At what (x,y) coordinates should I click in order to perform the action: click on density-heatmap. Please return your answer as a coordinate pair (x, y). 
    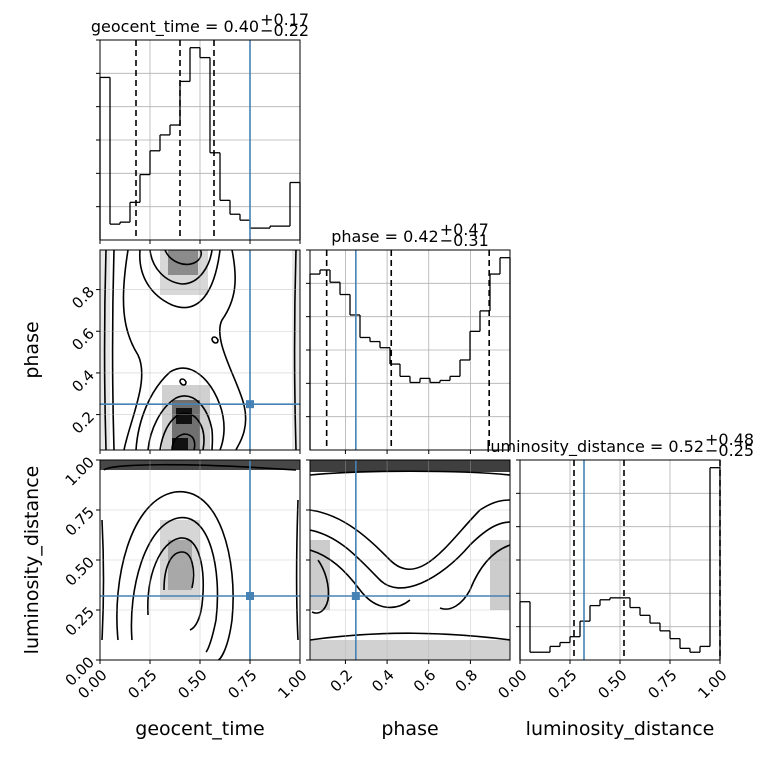
    Looking at the image, I should click on (410, 560).